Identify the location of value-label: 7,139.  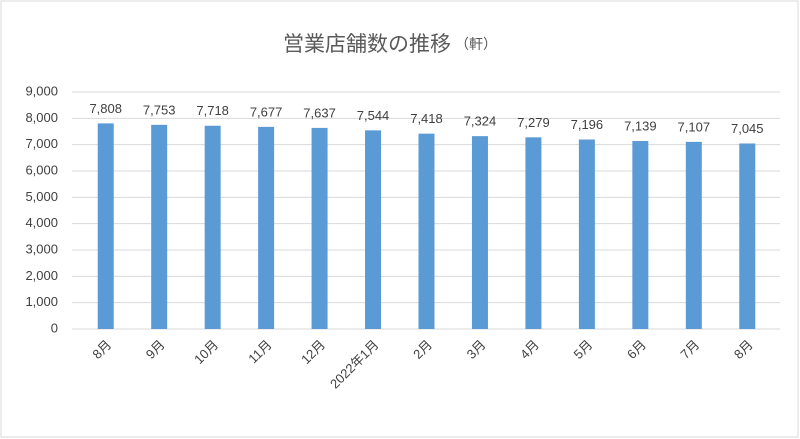
(640, 125).